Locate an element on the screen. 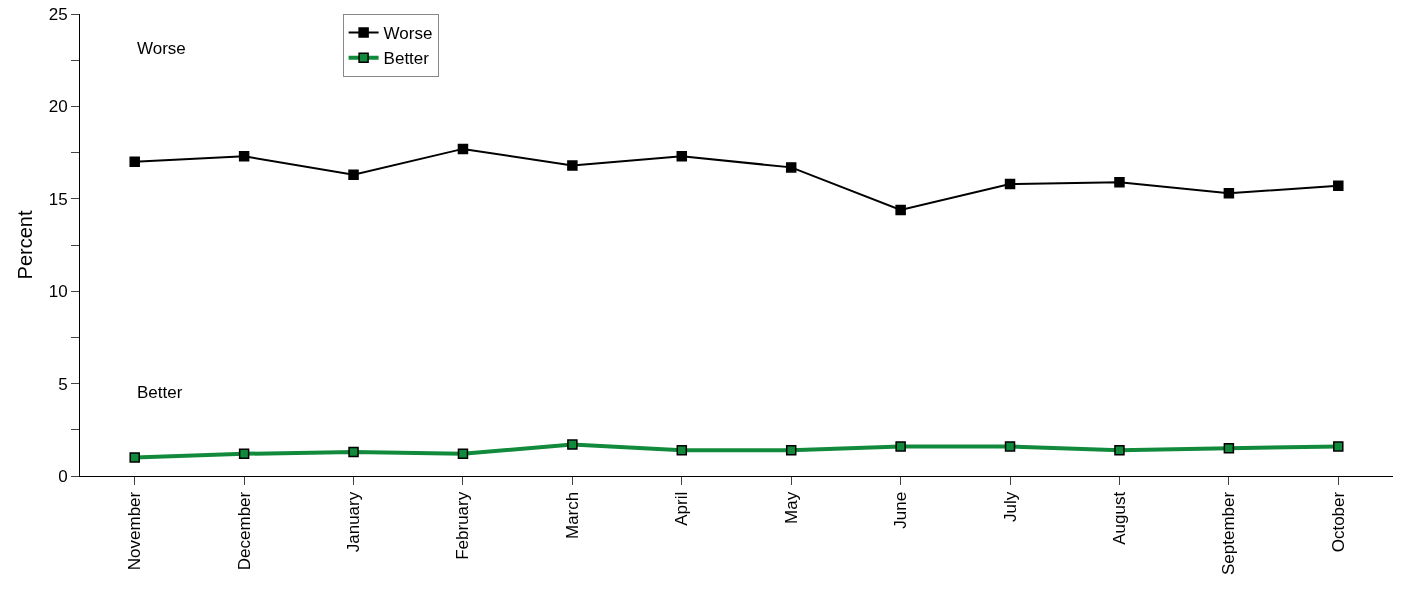  x-tick-label: November is located at coordinates (135, 531).